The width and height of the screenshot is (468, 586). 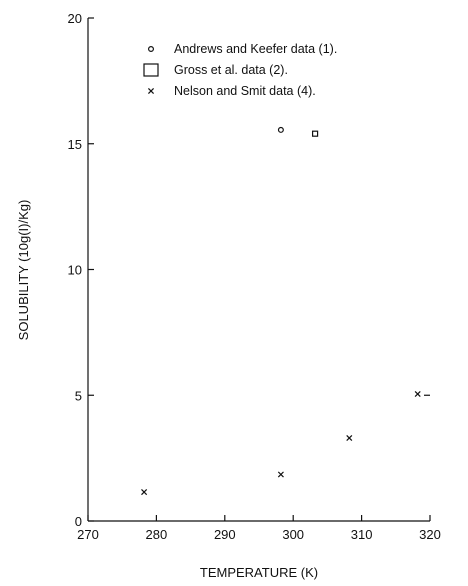 What do you see at coordinates (362, 534) in the screenshot?
I see `x-tick-label: 310` at bounding box center [362, 534].